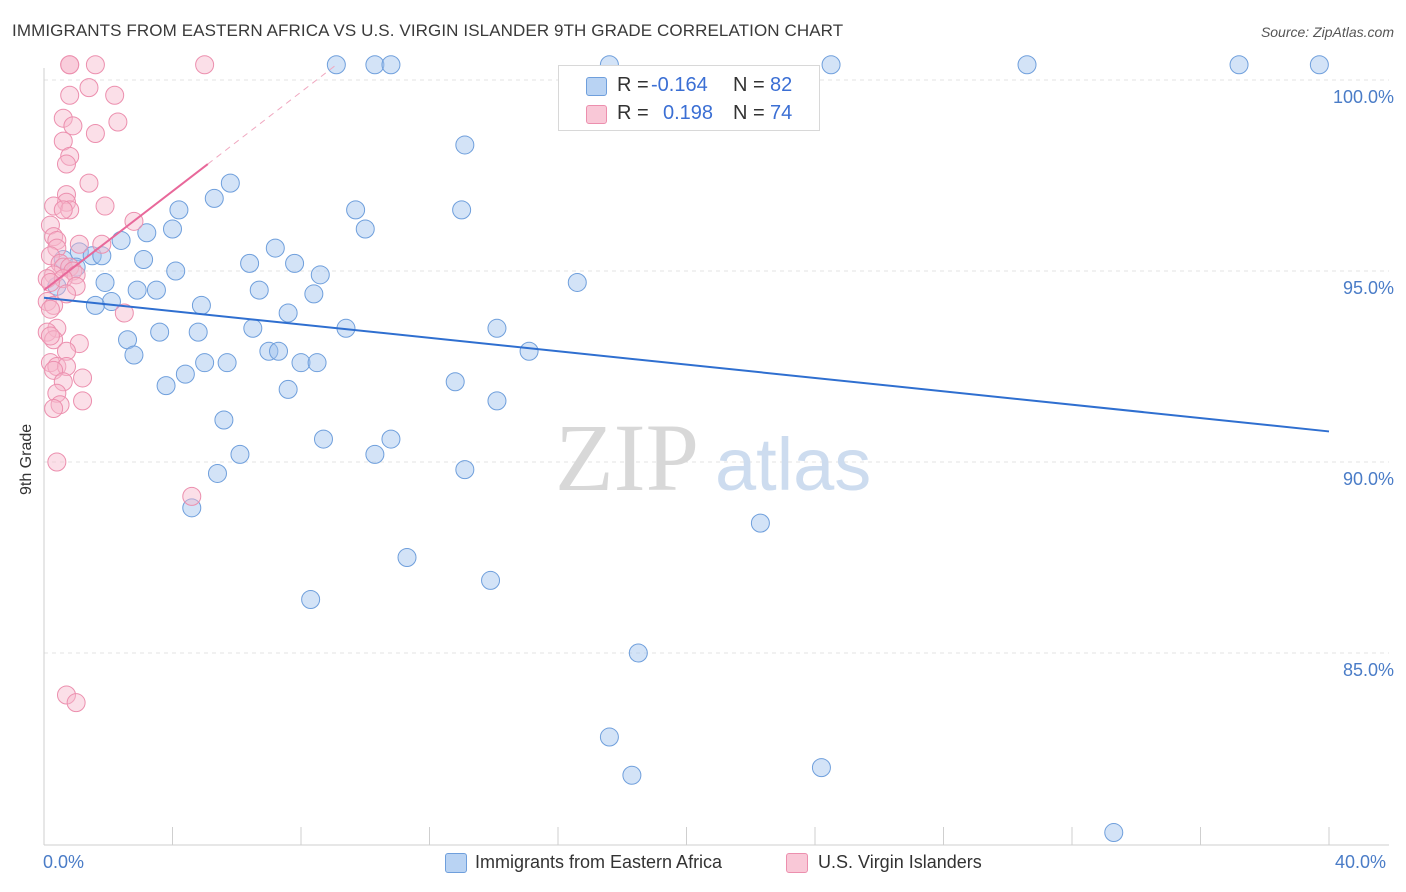 This screenshot has height=892, width=1406. I want to click on source-credit: Source: ZipAtlas.com, so click(1327, 32).